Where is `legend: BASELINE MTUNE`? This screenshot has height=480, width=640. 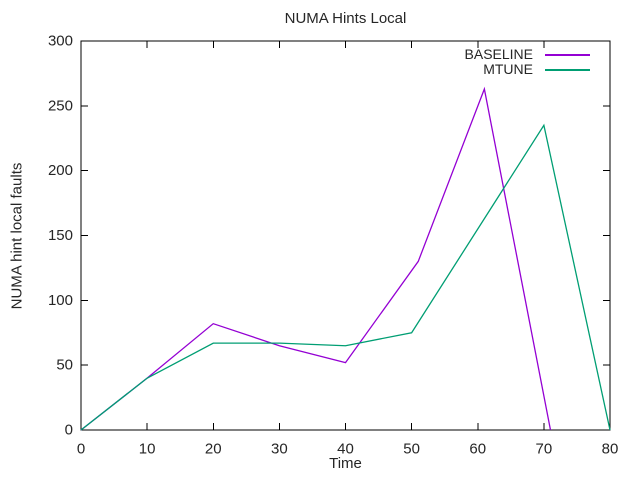
legend: BASELINE MTUNE is located at coordinates (527, 62).